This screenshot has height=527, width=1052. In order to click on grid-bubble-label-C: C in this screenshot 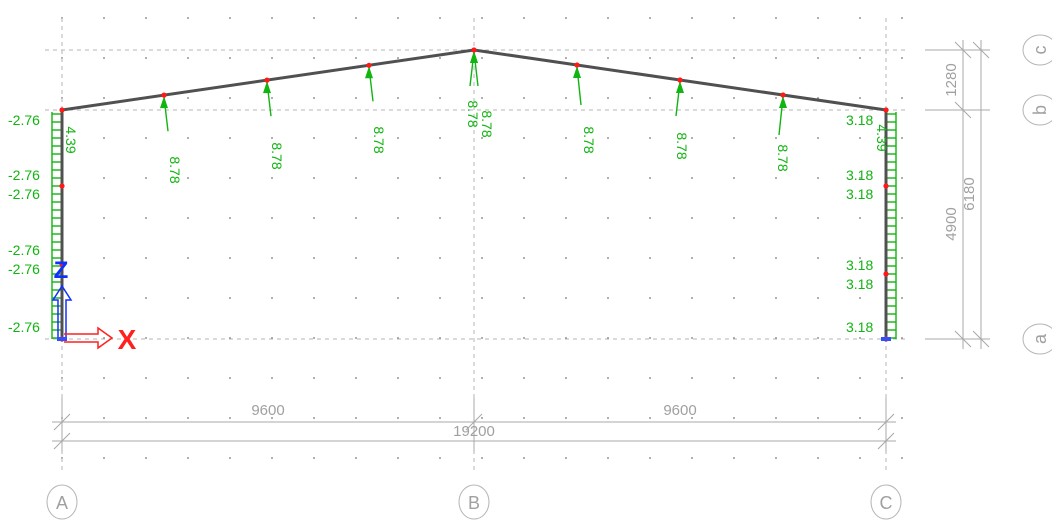, I will do `click(886, 503)`.